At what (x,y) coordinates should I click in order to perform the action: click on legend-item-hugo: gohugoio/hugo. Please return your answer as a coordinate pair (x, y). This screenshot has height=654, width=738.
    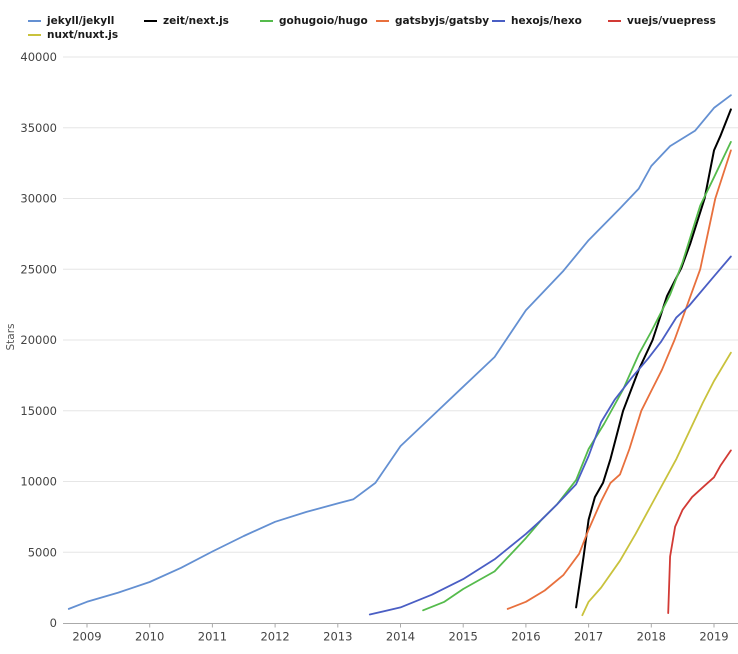
    Looking at the image, I should click on (318, 21).